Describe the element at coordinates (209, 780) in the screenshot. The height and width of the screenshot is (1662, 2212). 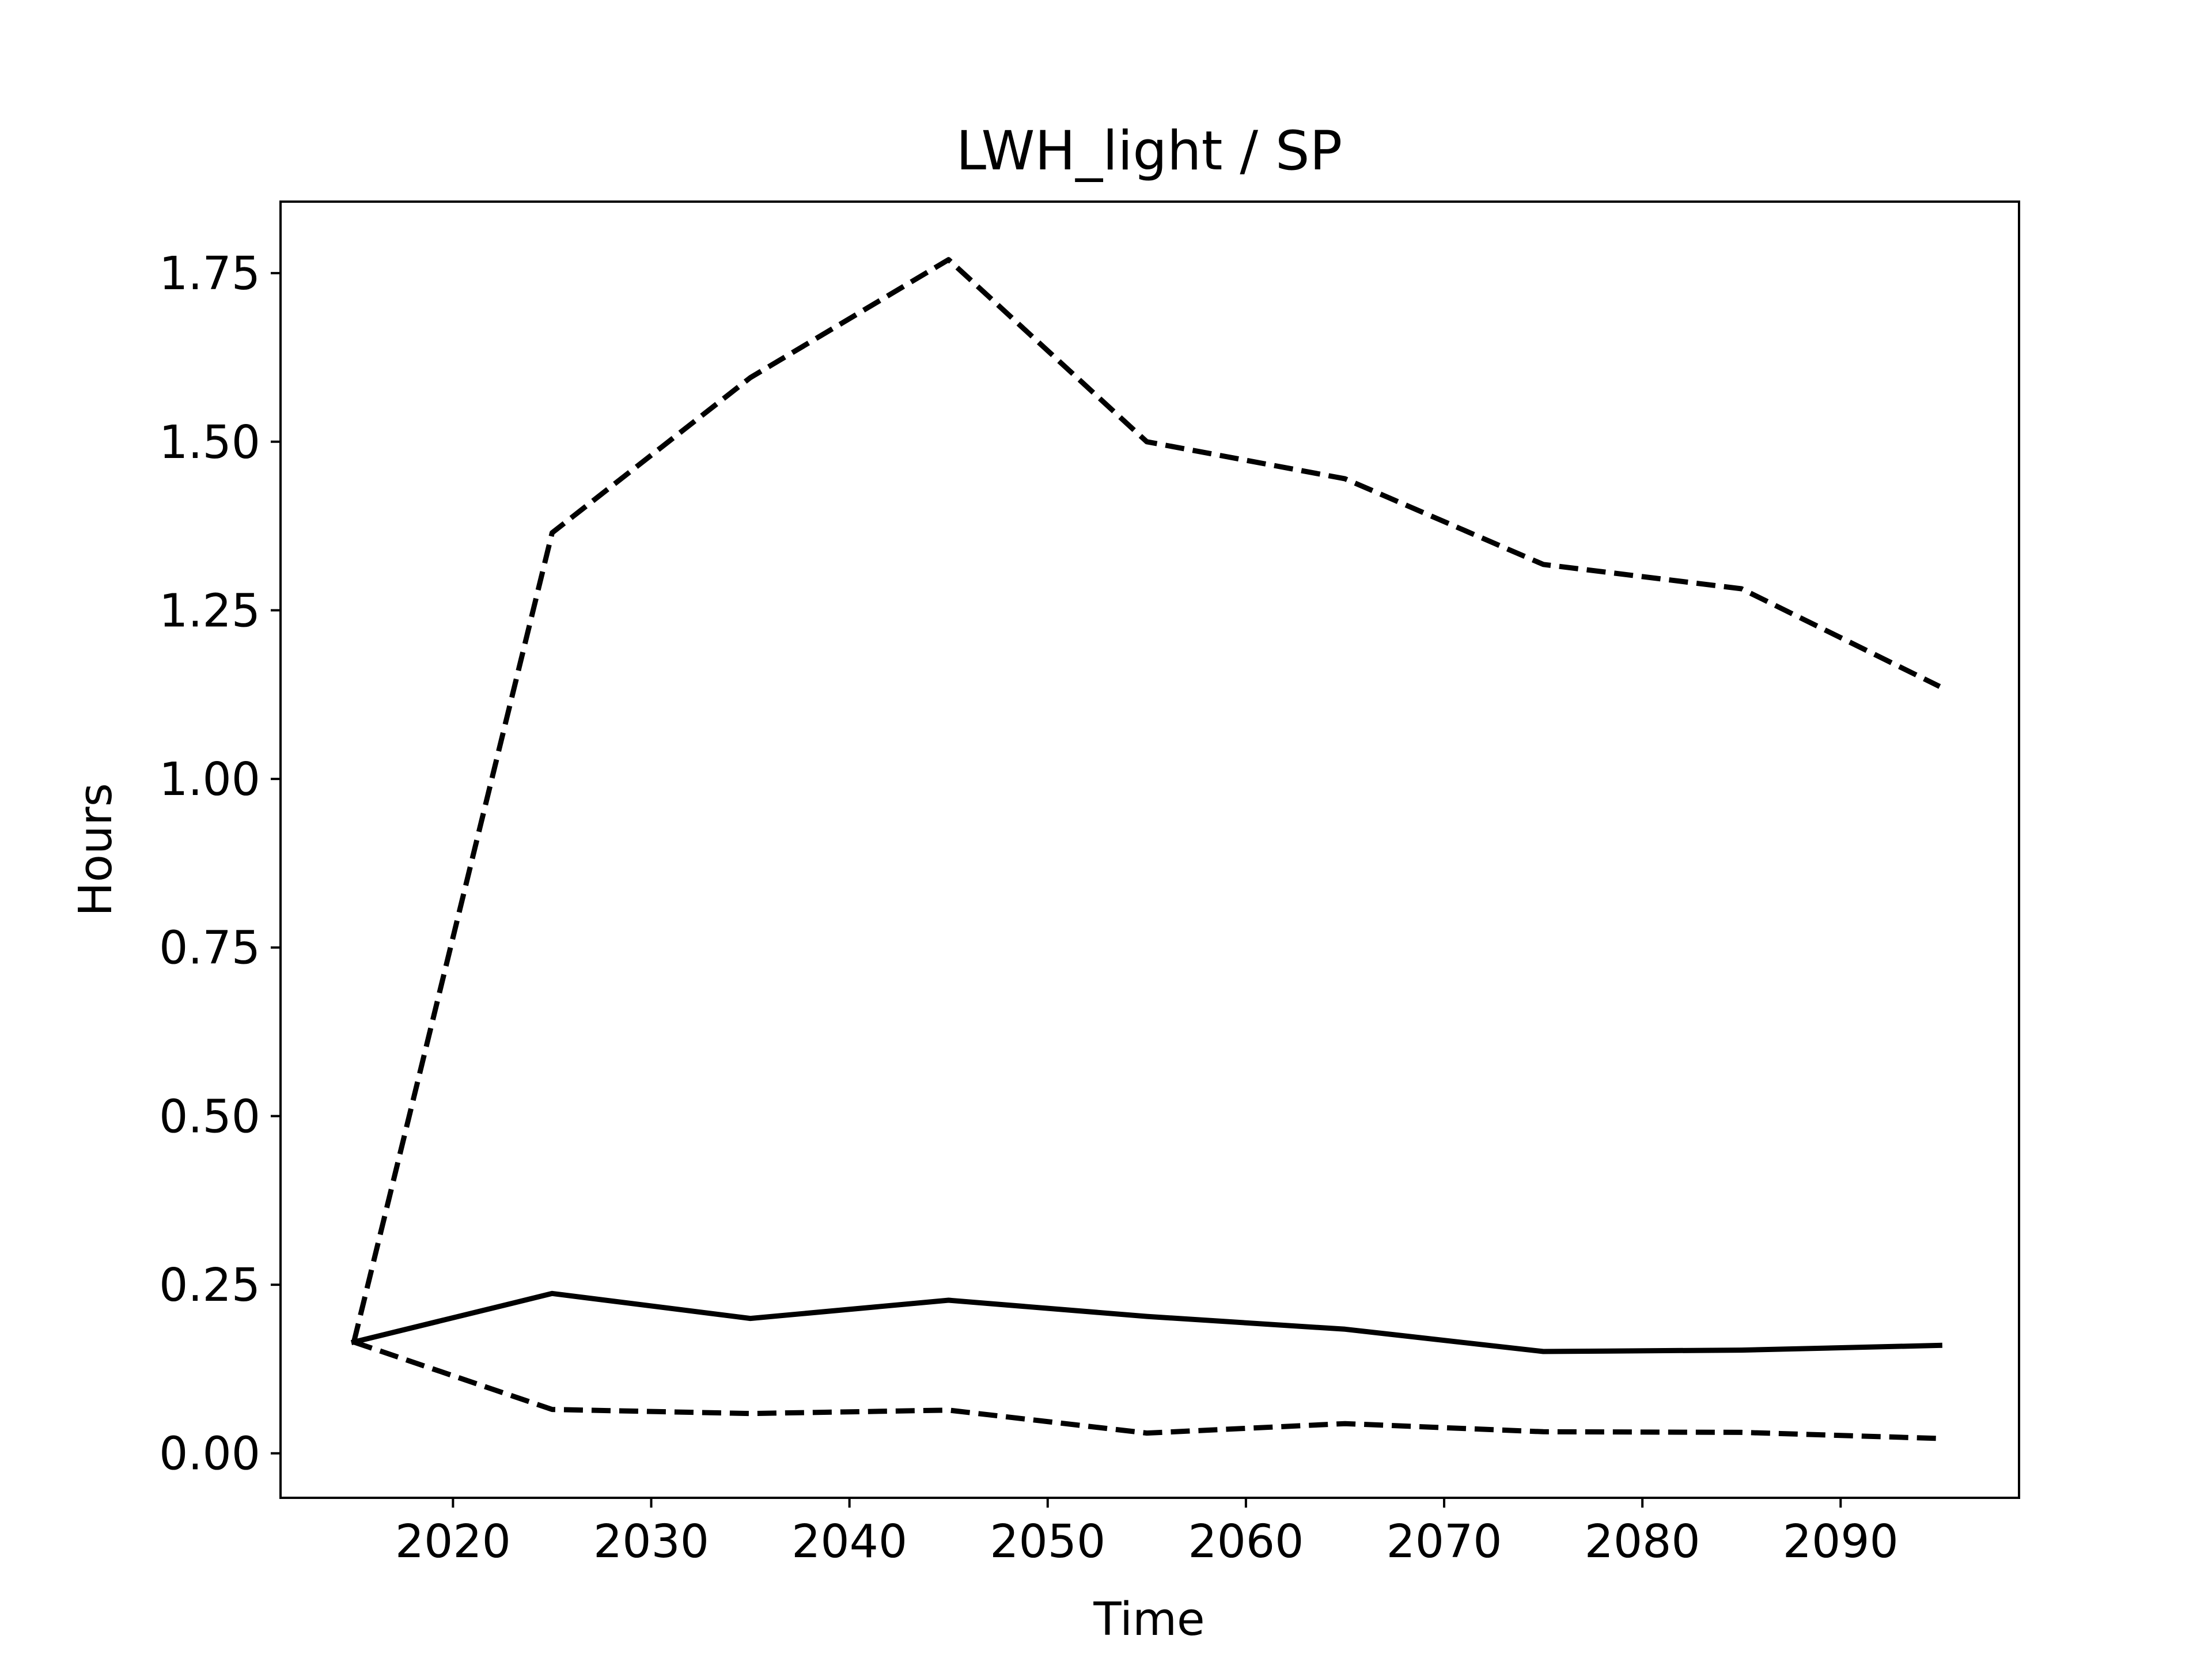
I see `y-tick-label: 1.00` at that location.